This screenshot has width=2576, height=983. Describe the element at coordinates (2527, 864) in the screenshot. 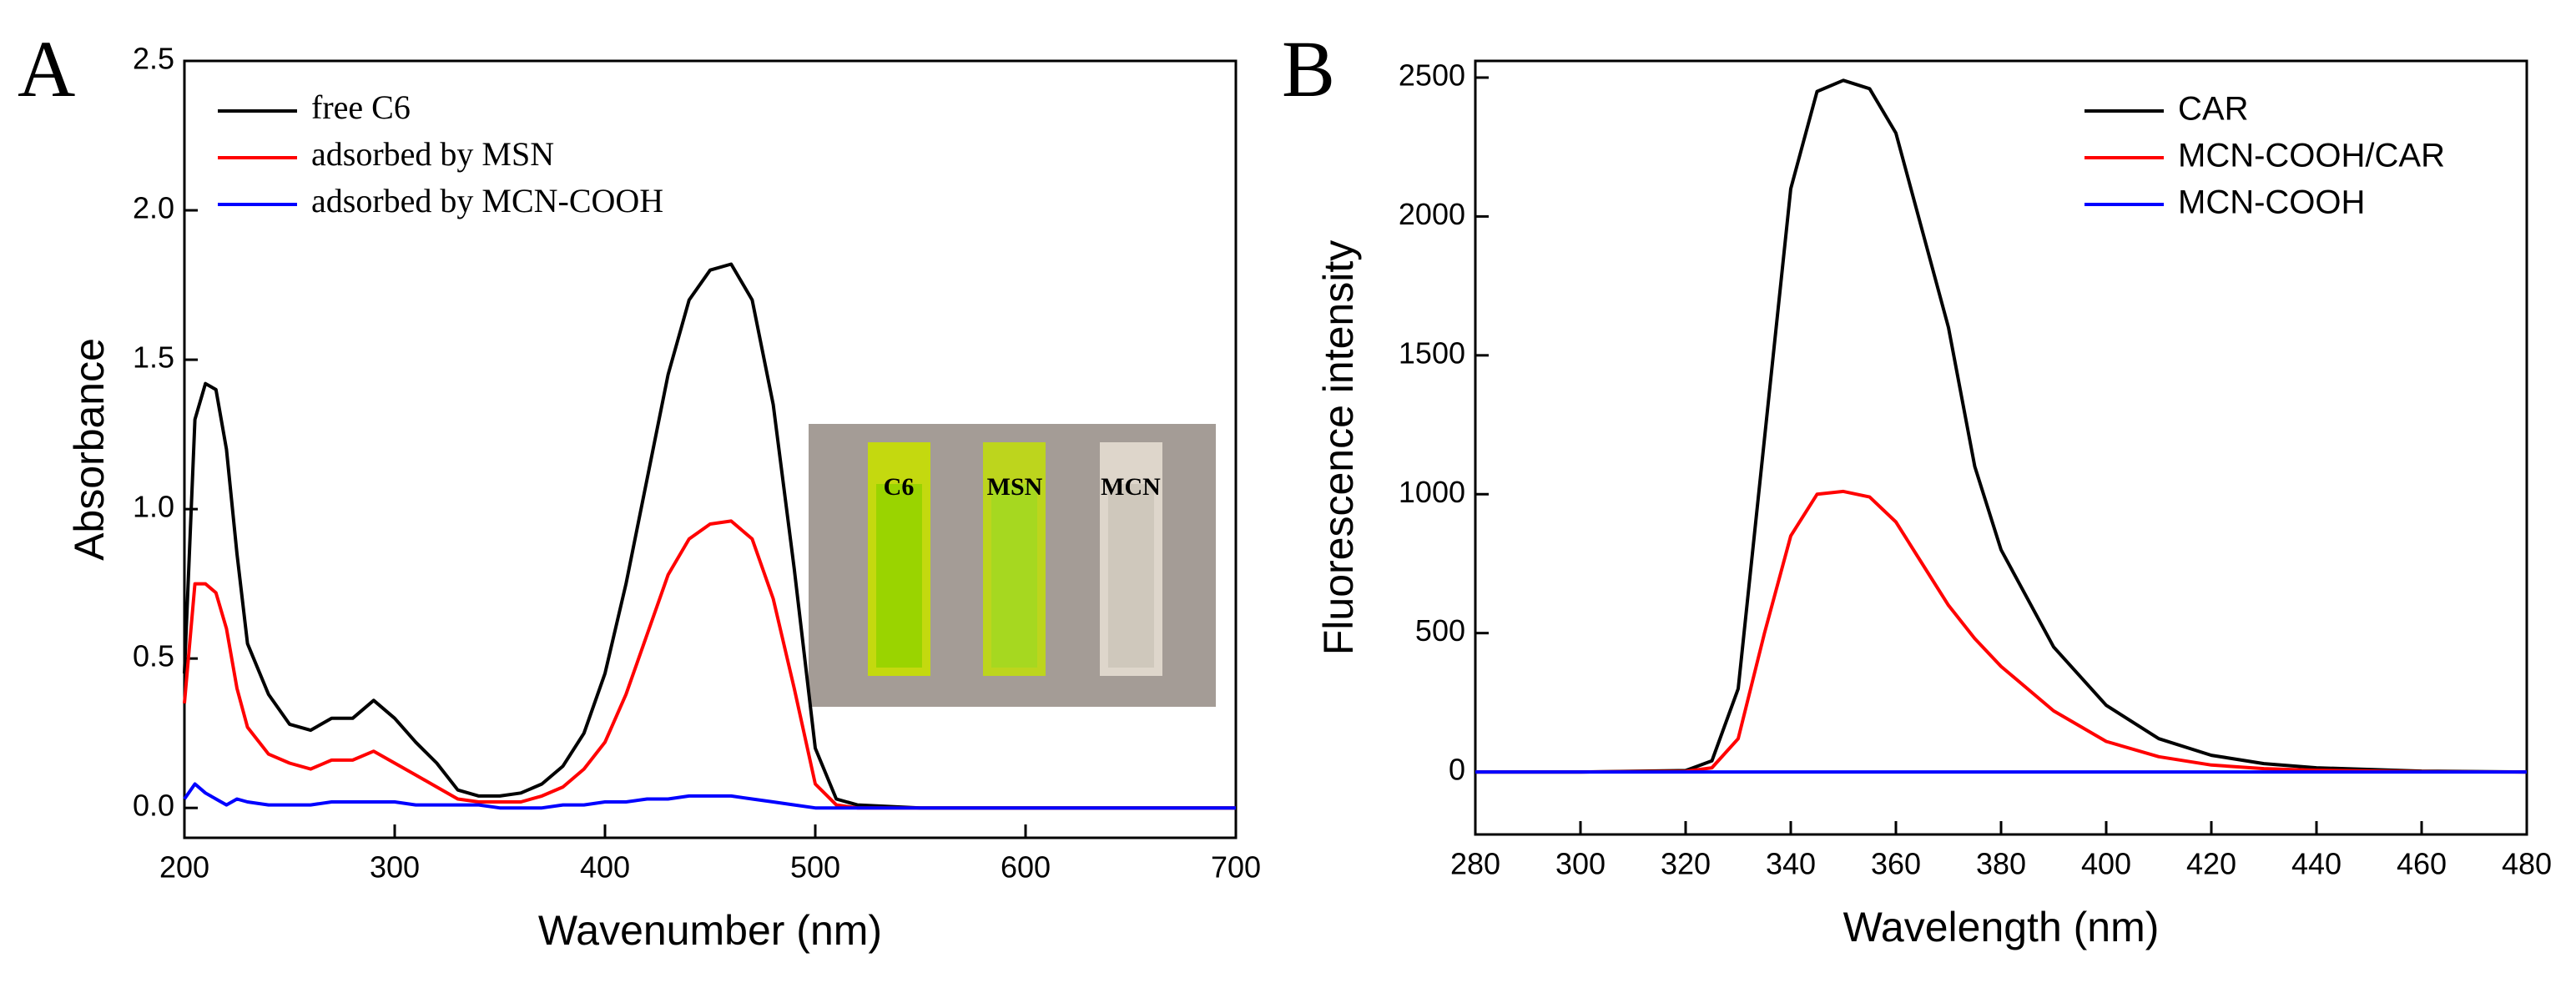

I see `x-tick-label: 480` at that location.